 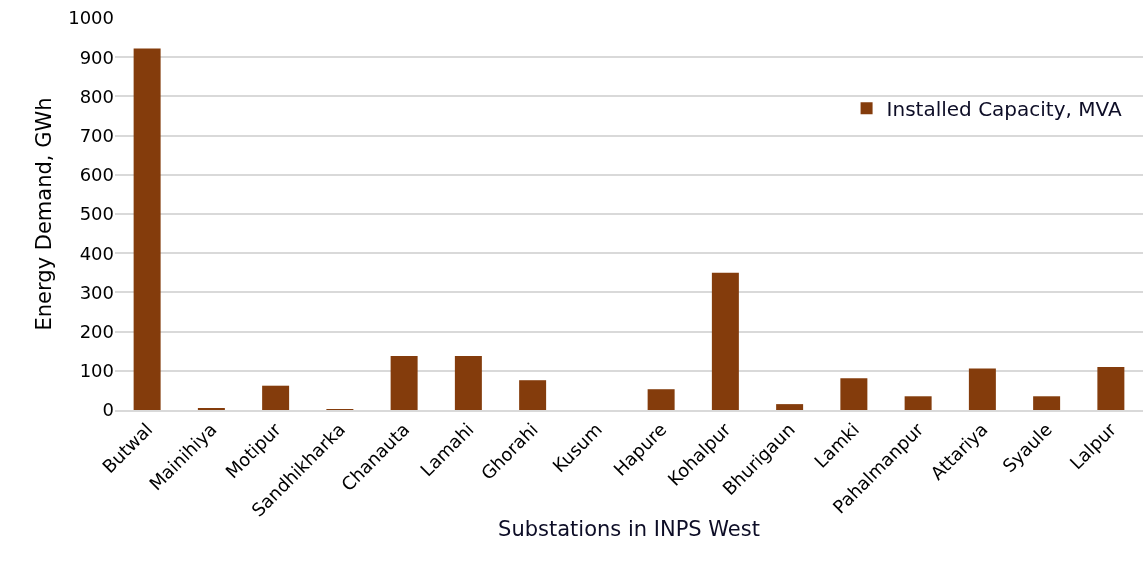 I want to click on y-tick-label: 800, so click(x=96, y=96).